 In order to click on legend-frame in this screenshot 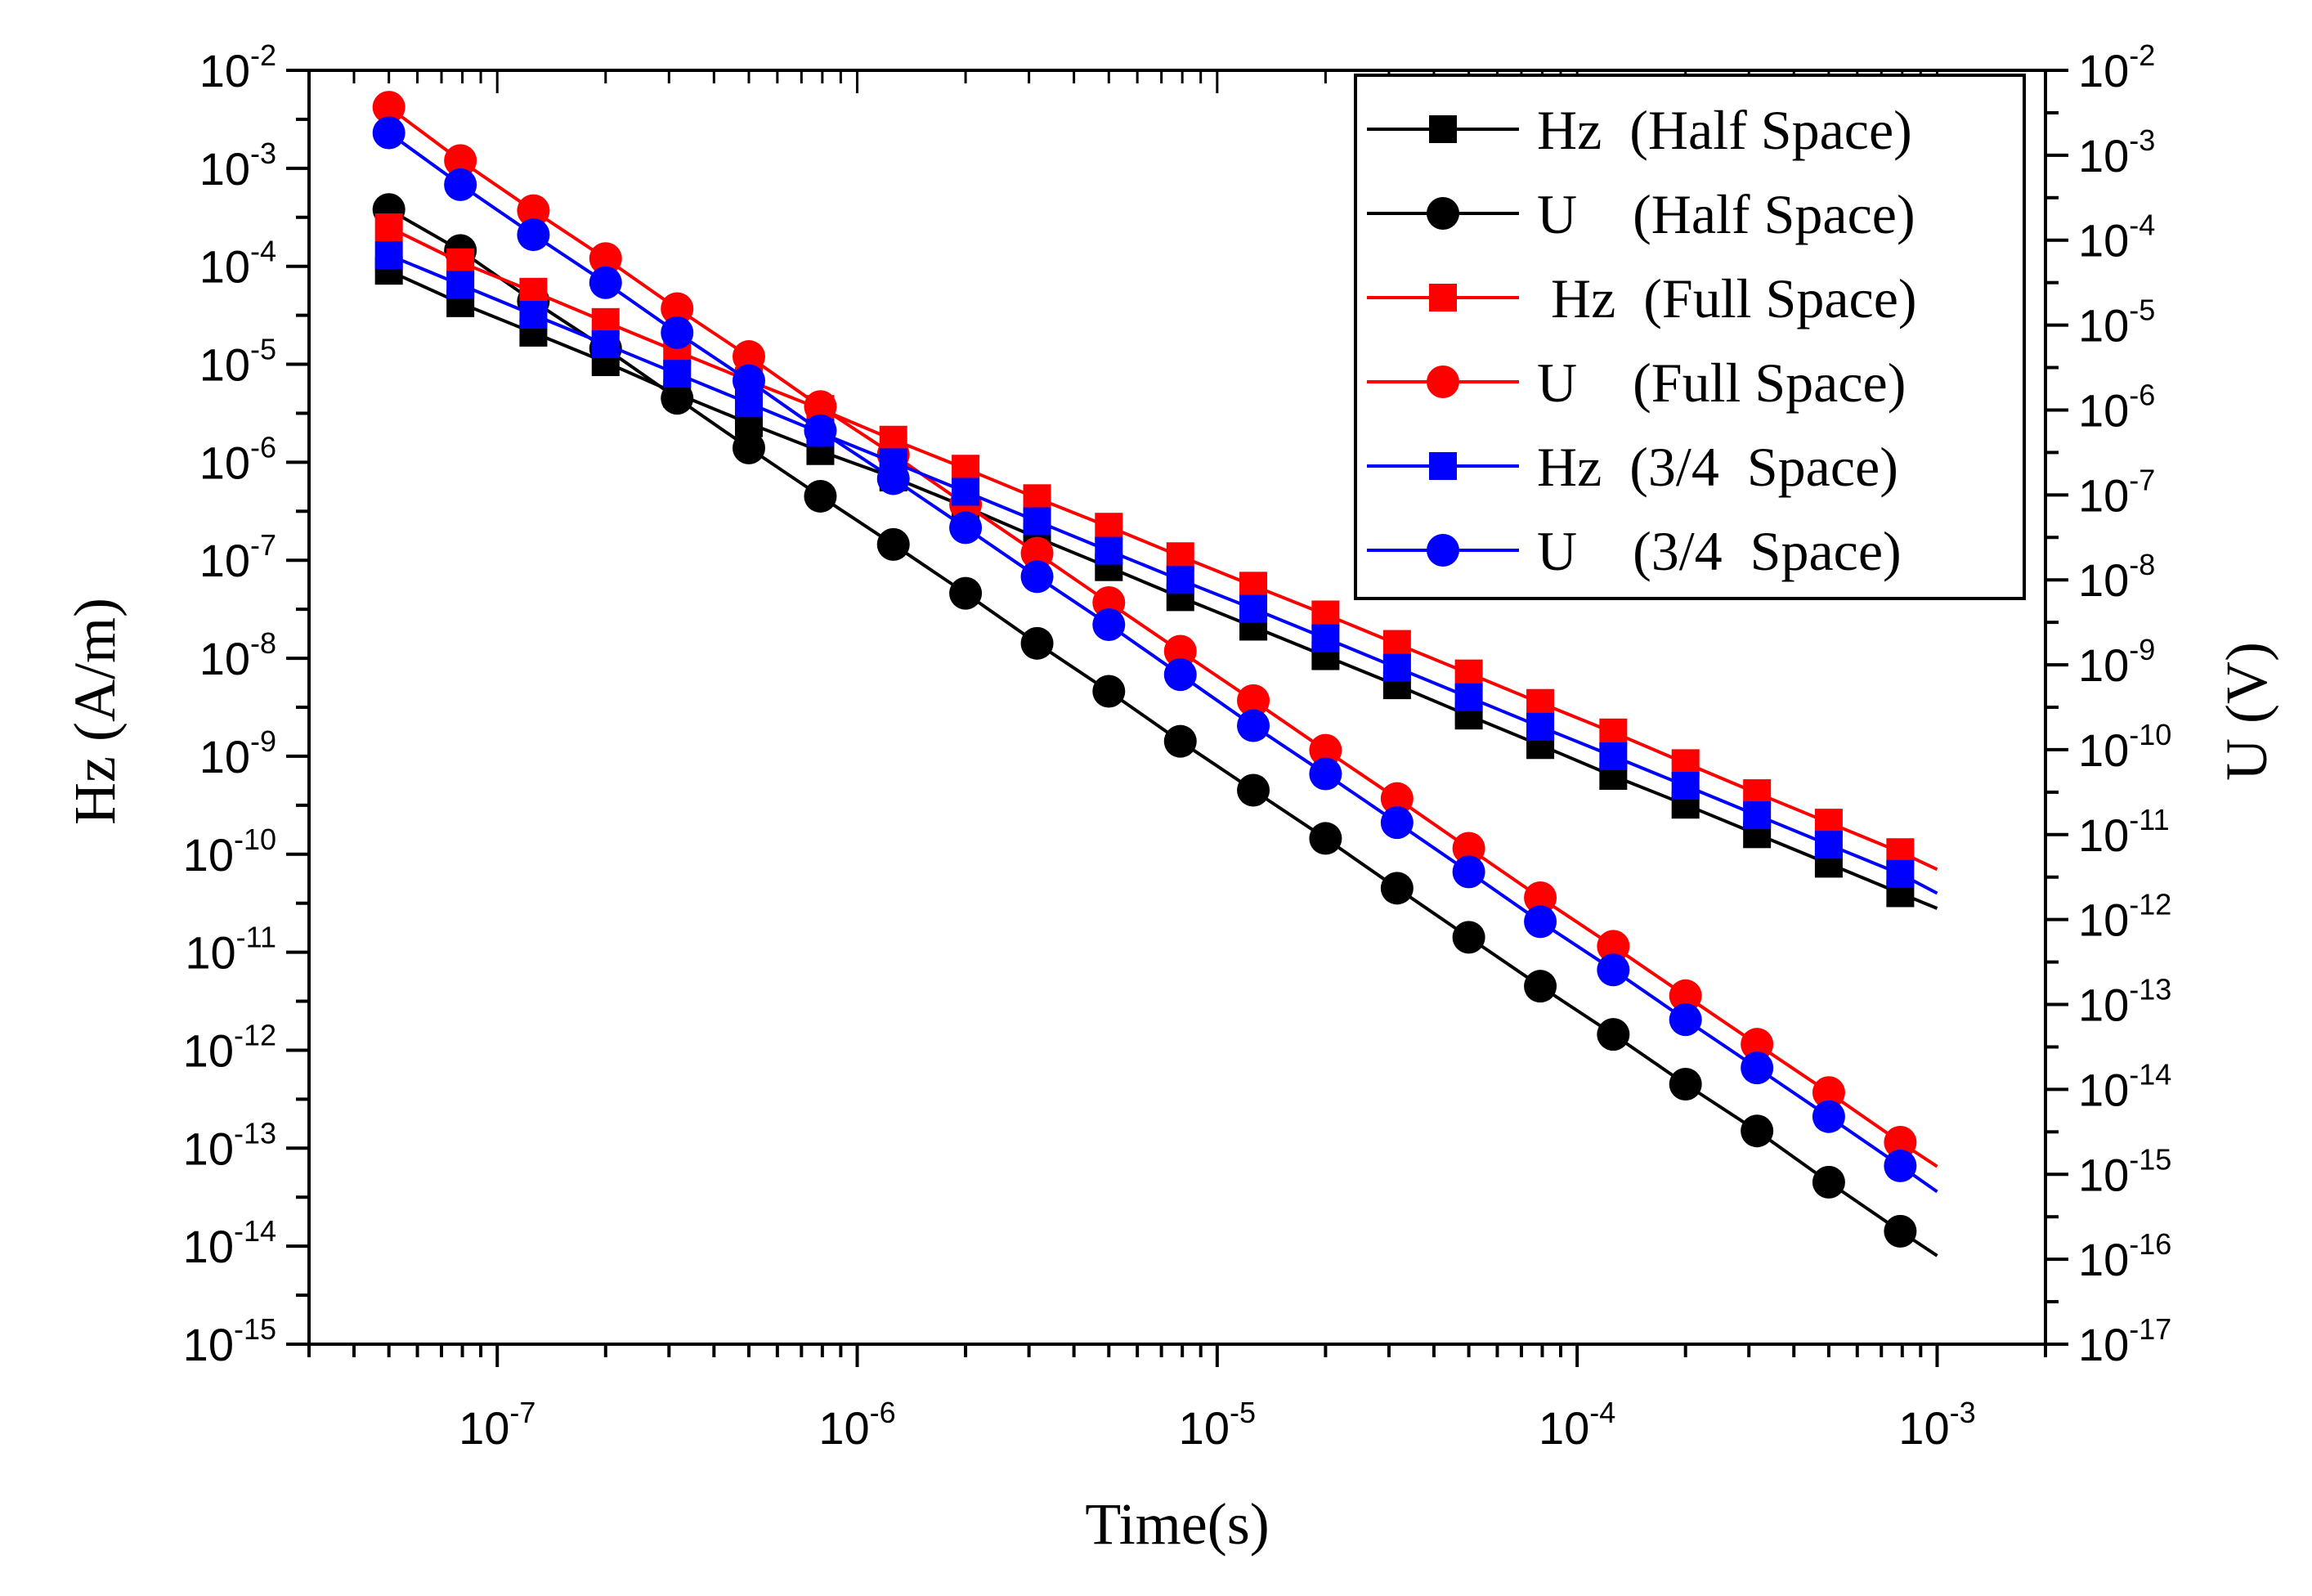, I will do `click(1690, 337)`.